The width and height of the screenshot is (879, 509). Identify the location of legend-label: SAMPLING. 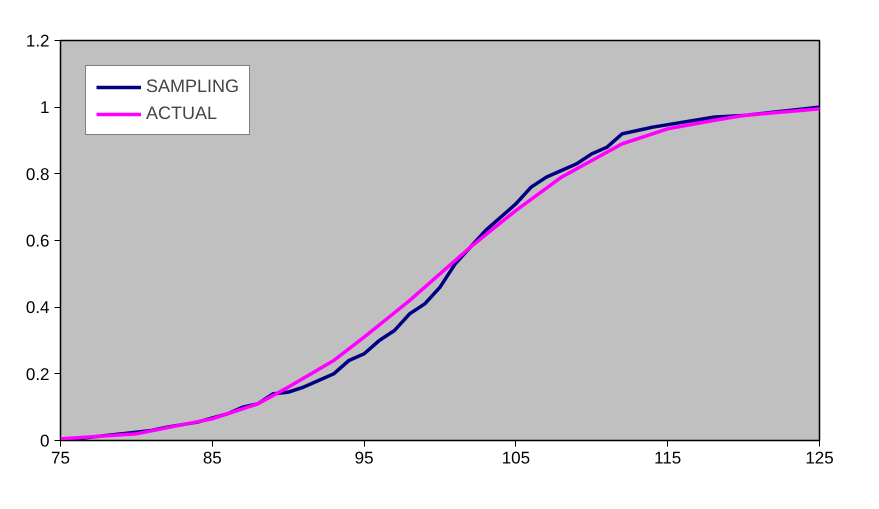
(193, 86).